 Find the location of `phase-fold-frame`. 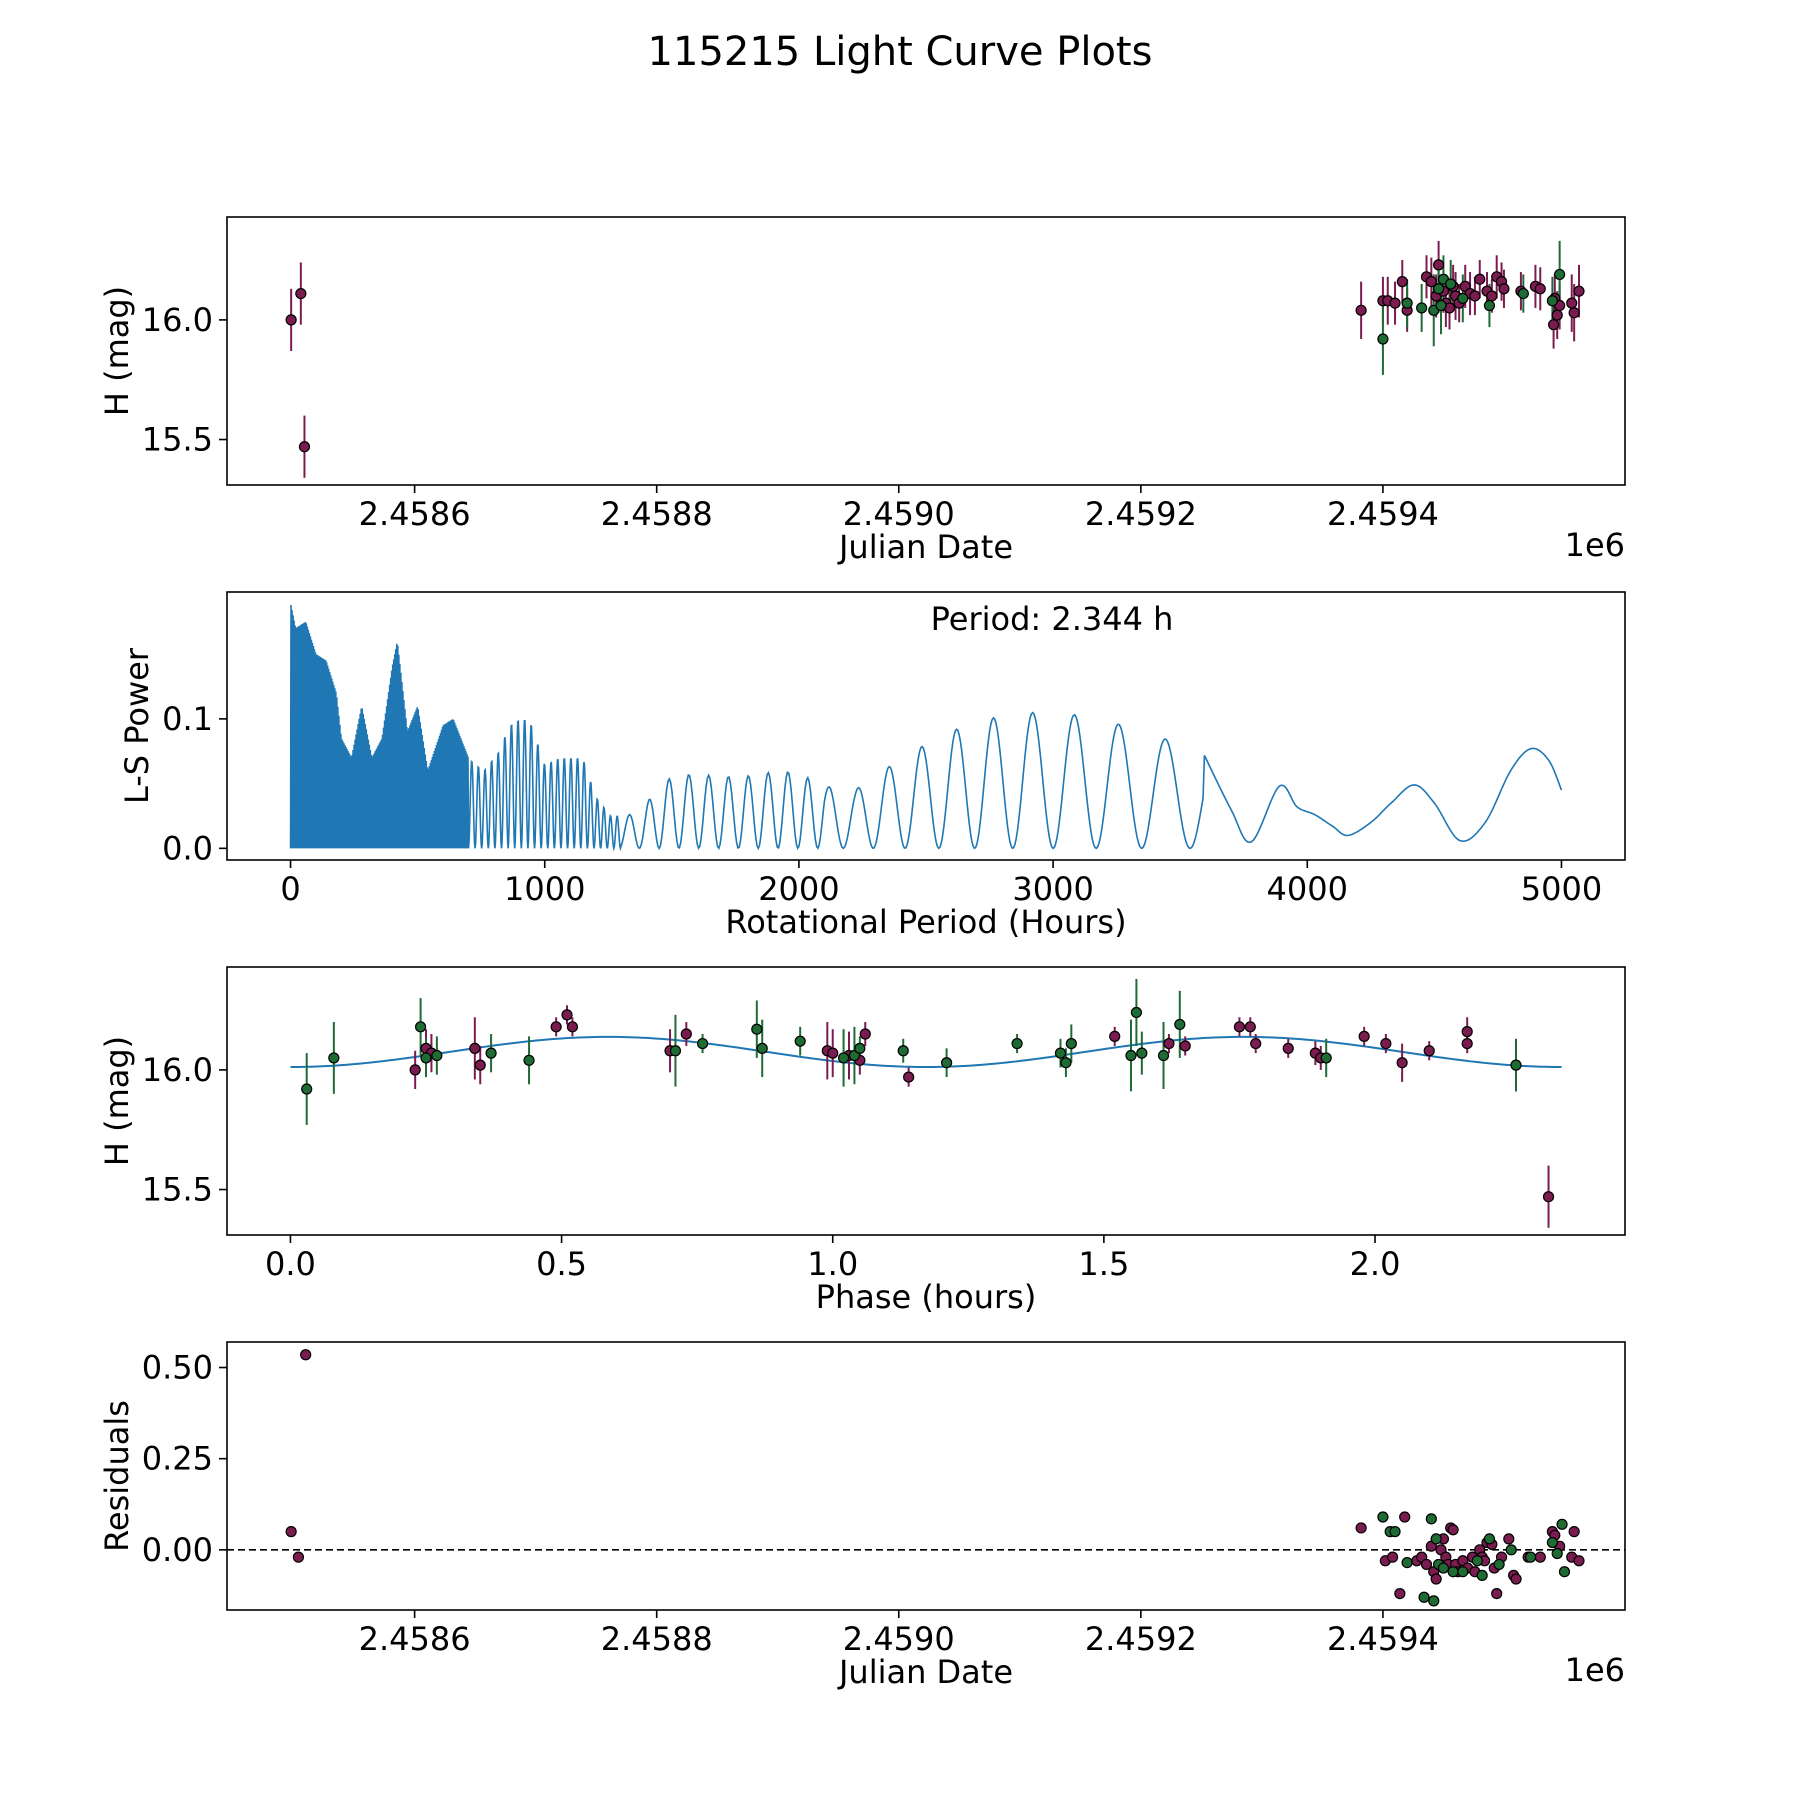

phase-fold-frame is located at coordinates (926, 1101).